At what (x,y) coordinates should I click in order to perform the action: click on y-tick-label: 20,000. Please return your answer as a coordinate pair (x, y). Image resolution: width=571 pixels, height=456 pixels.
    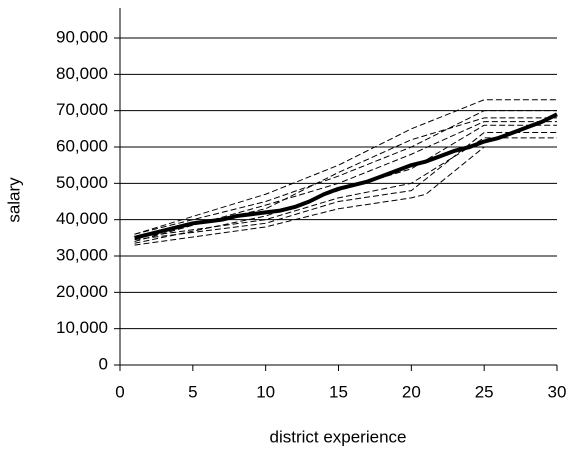
    Looking at the image, I should click on (82, 291).